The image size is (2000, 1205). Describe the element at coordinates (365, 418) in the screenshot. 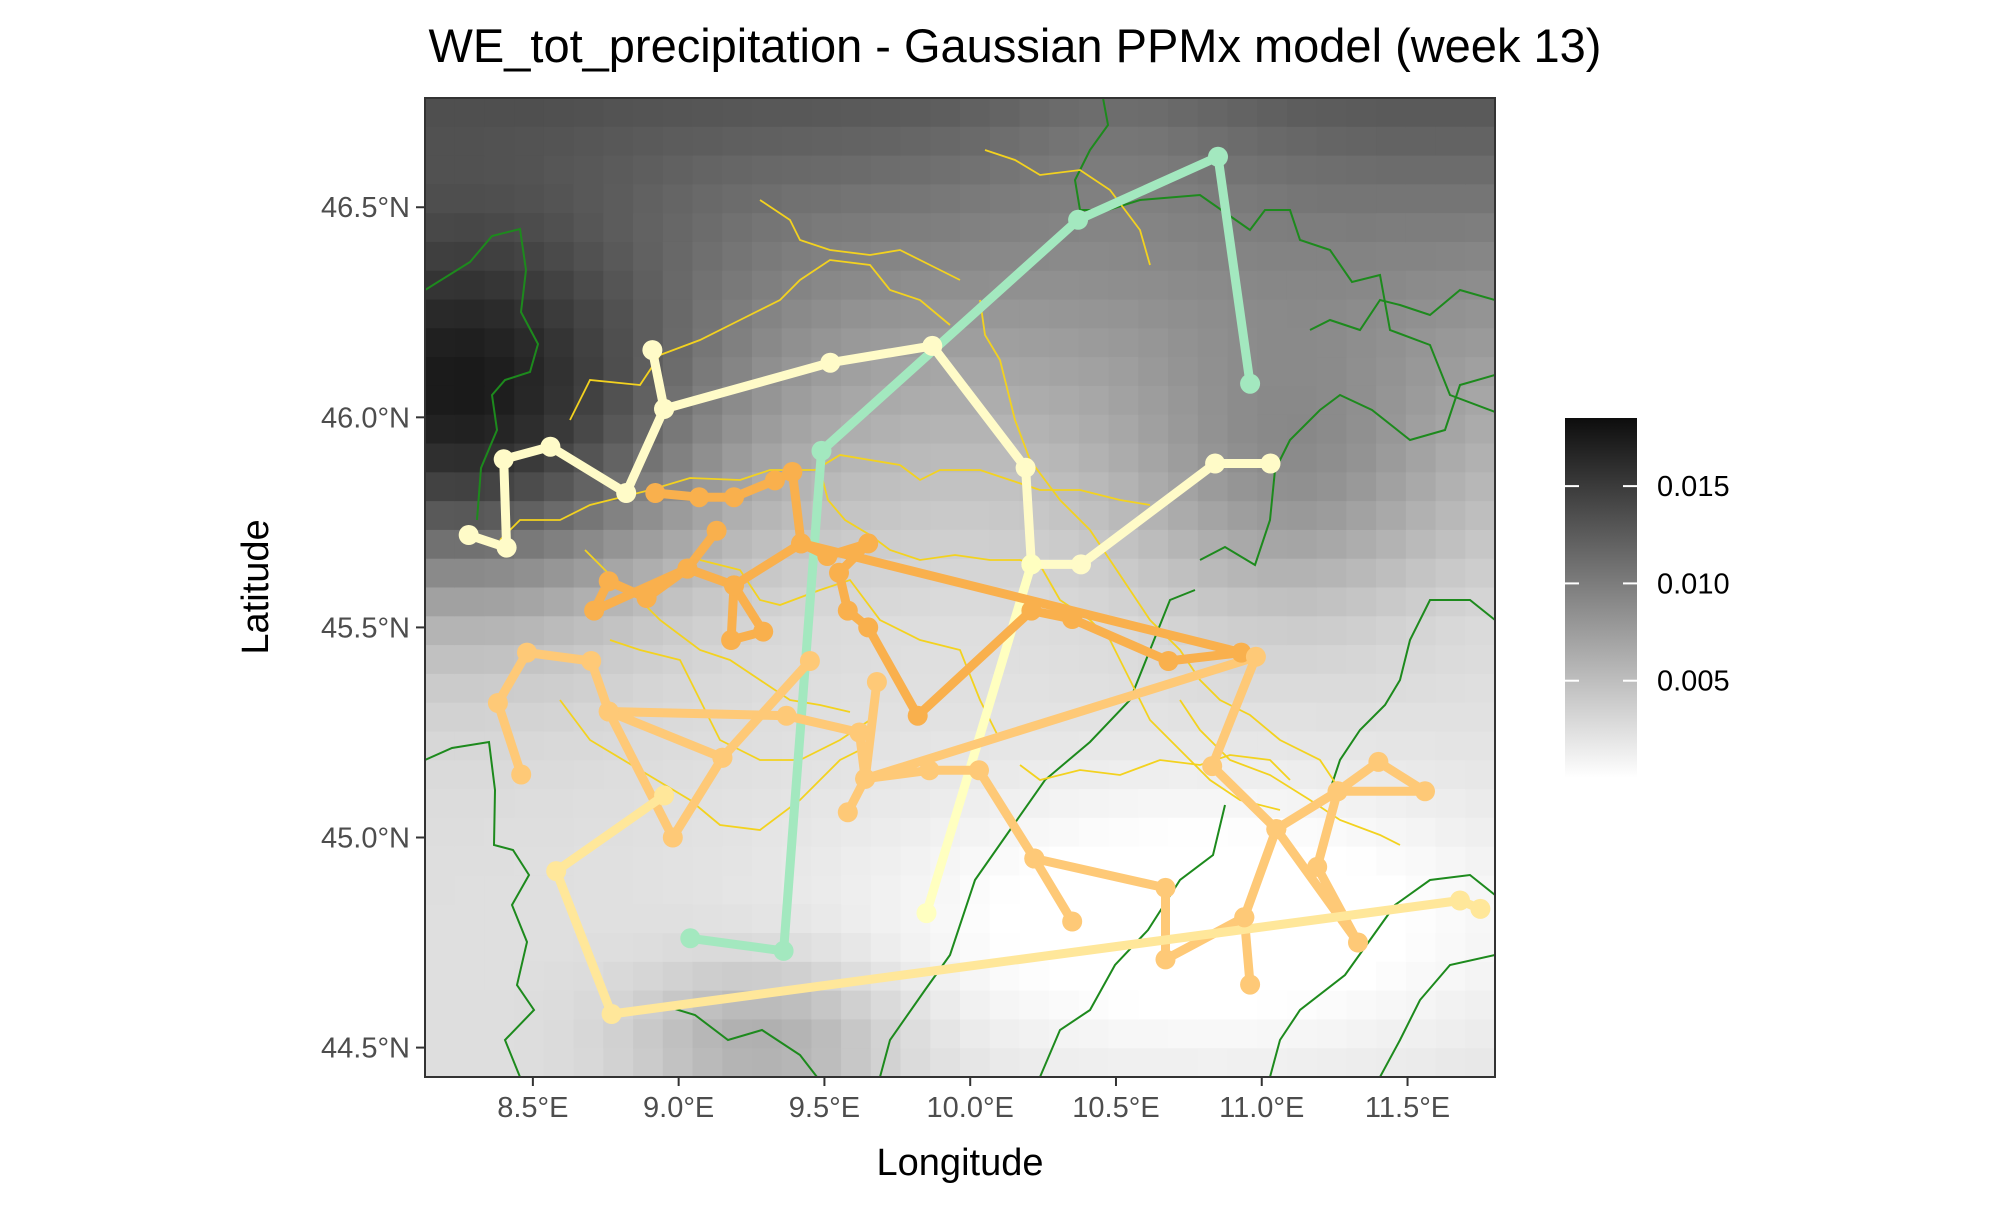

I see `y-tick-label: 46.0°N` at that location.